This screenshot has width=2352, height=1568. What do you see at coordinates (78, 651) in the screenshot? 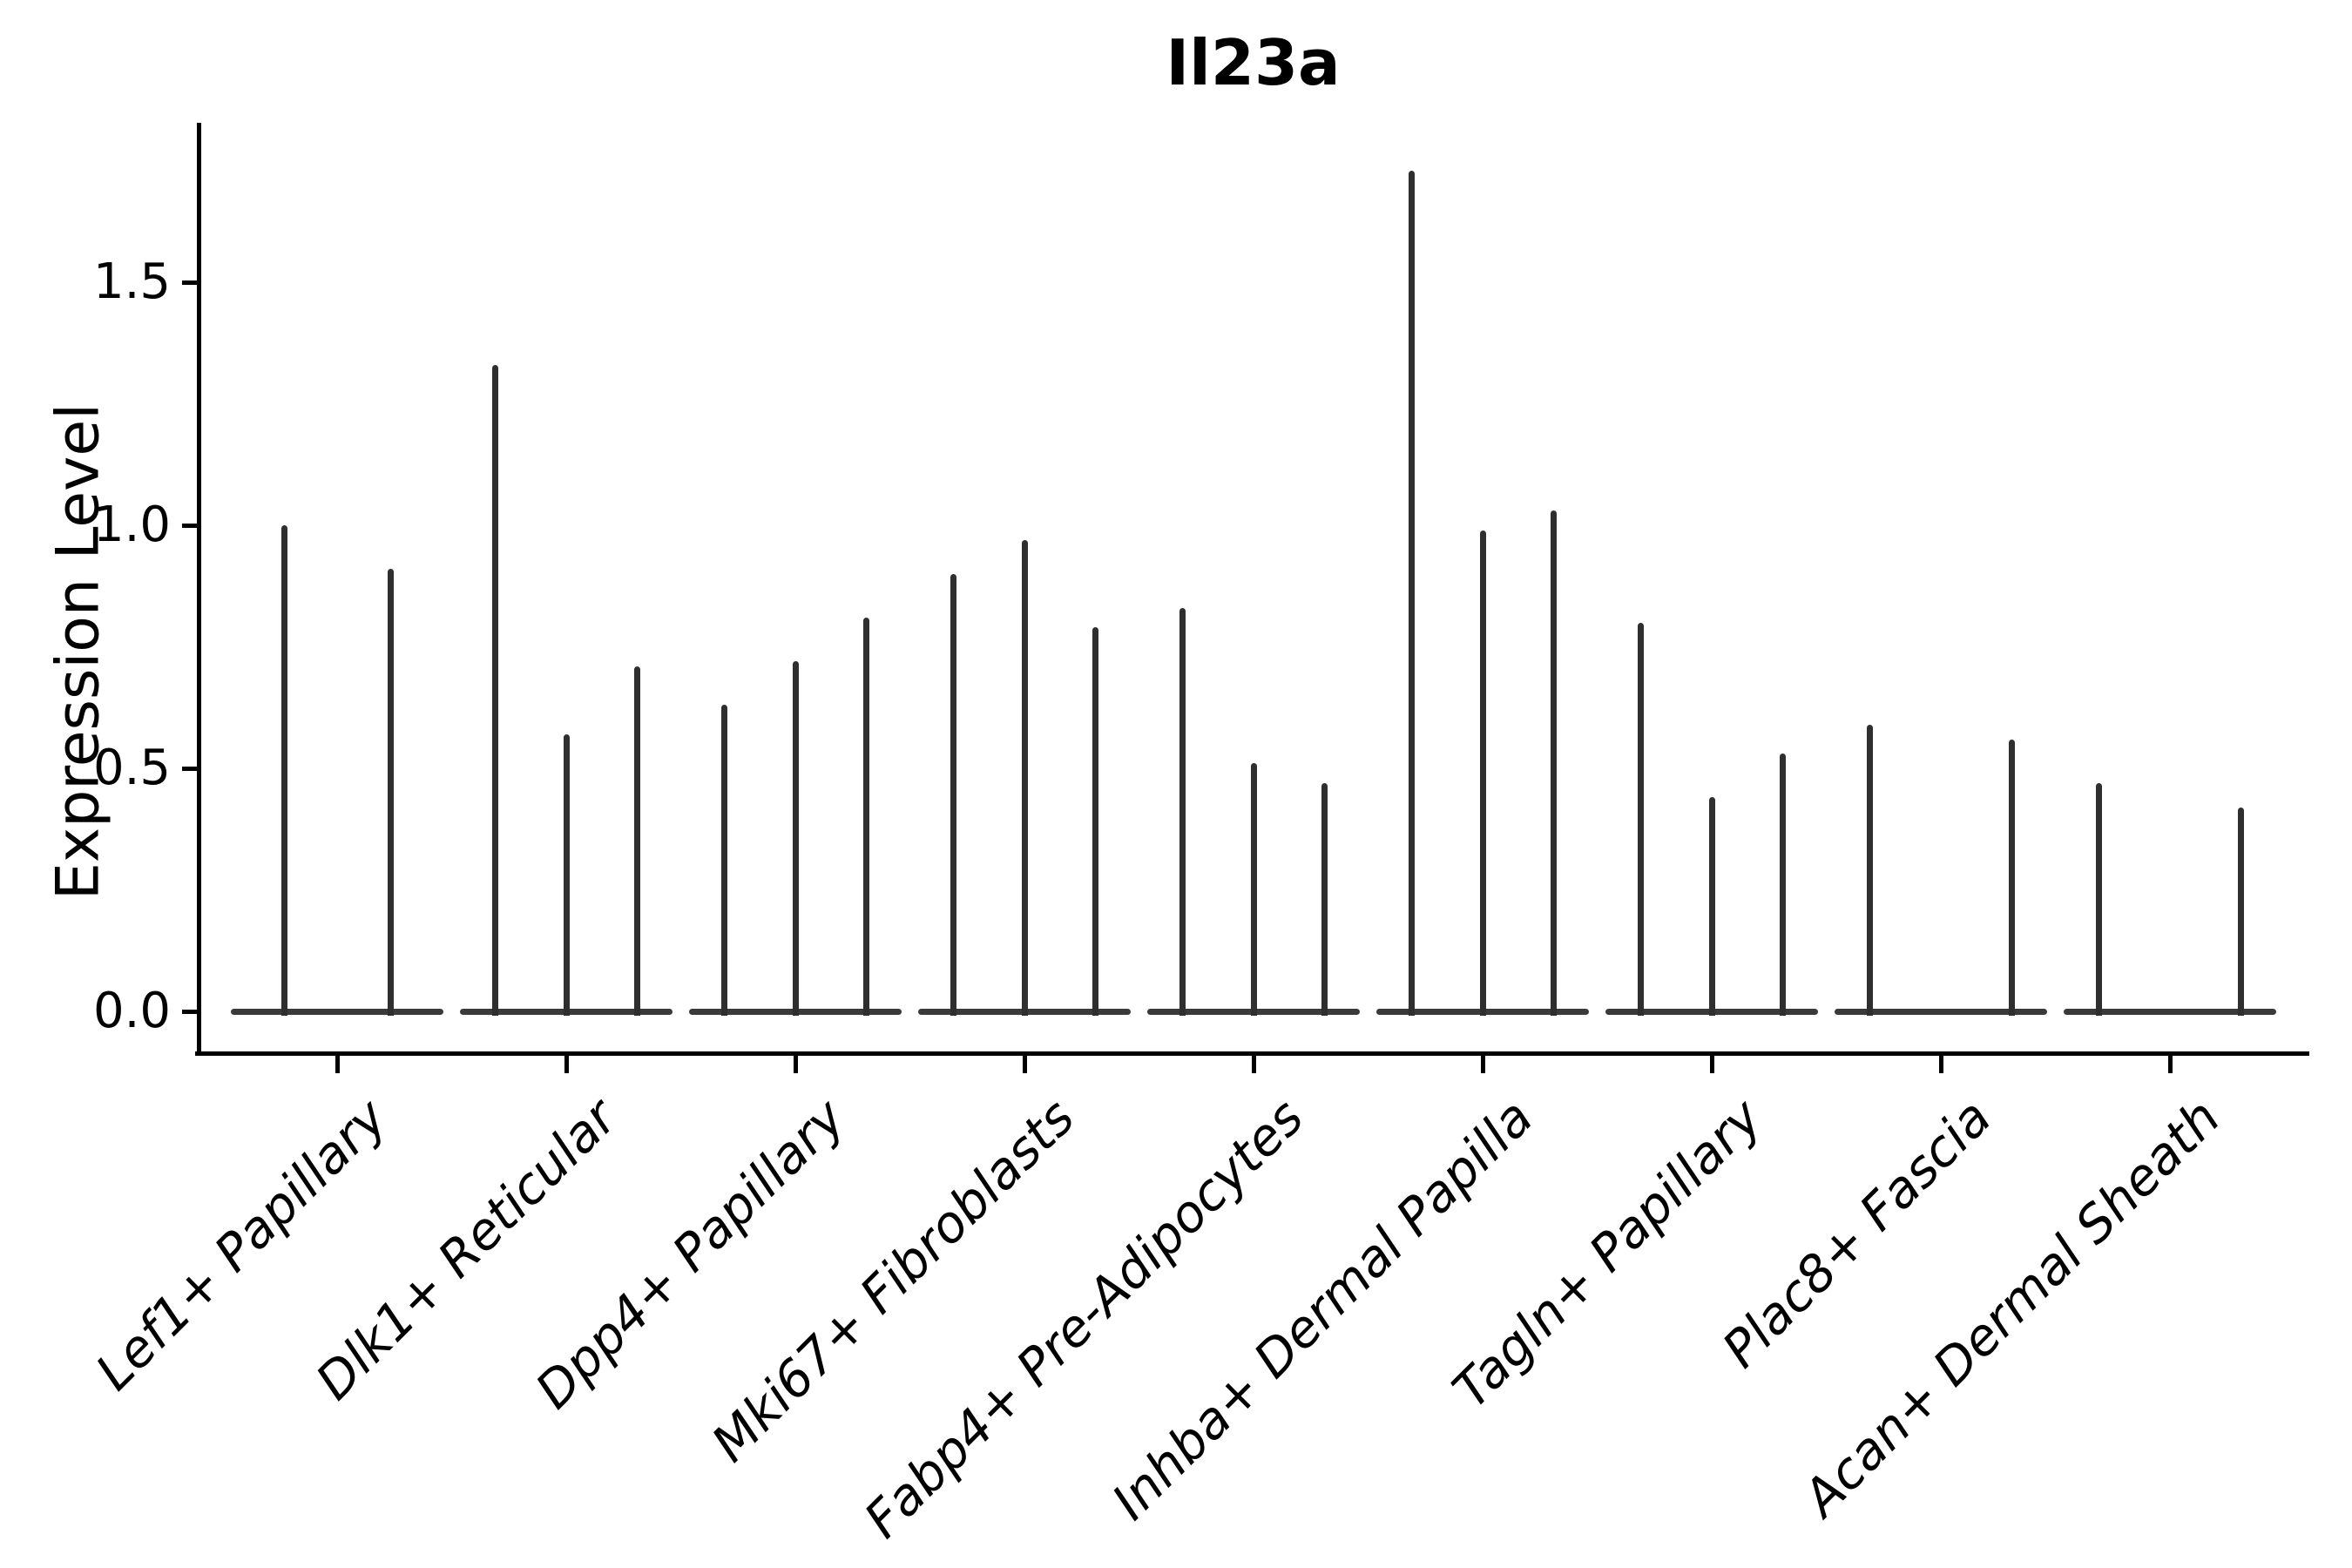
I see `y-axis-label: Expression Level` at bounding box center [78, 651].